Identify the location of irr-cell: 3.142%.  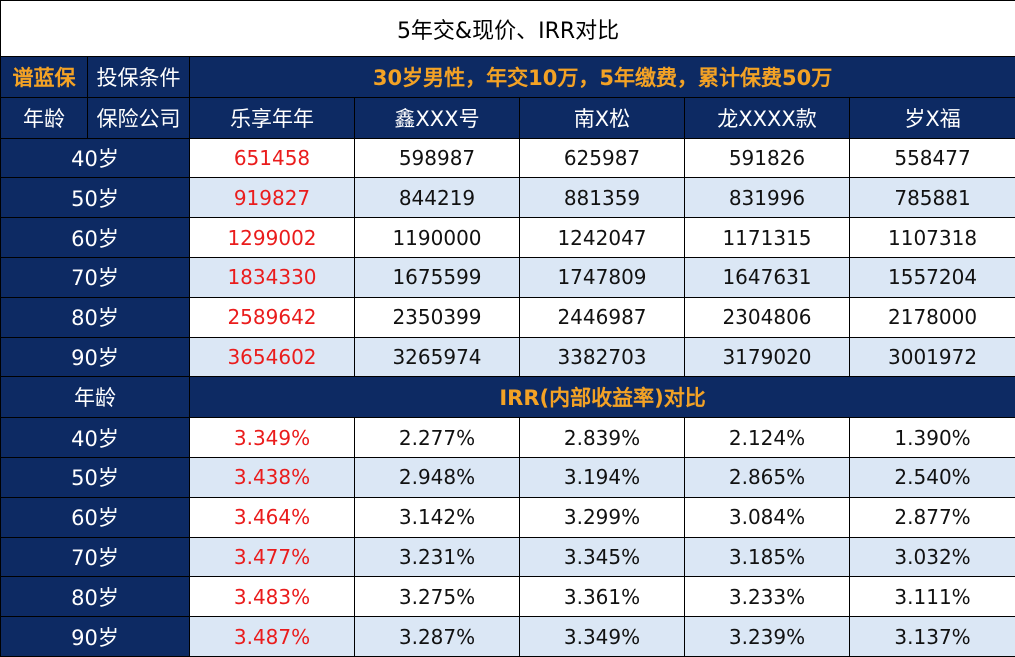
(437, 517).